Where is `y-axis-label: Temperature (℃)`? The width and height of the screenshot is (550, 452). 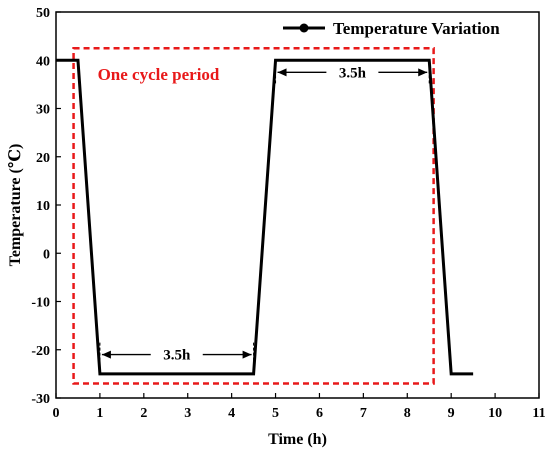 y-axis-label: Temperature (℃) is located at coordinates (15, 205).